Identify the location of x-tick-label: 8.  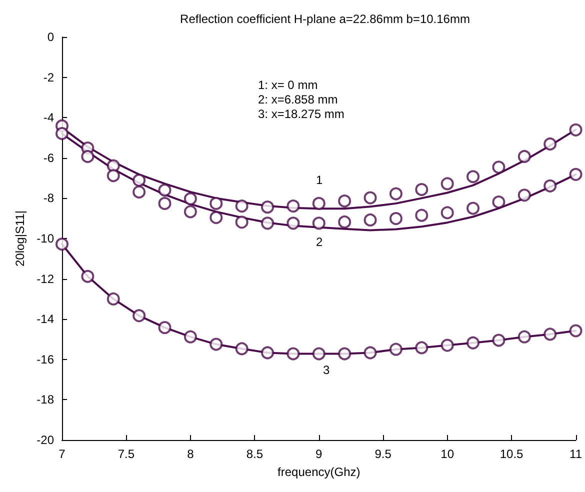
(190, 454).